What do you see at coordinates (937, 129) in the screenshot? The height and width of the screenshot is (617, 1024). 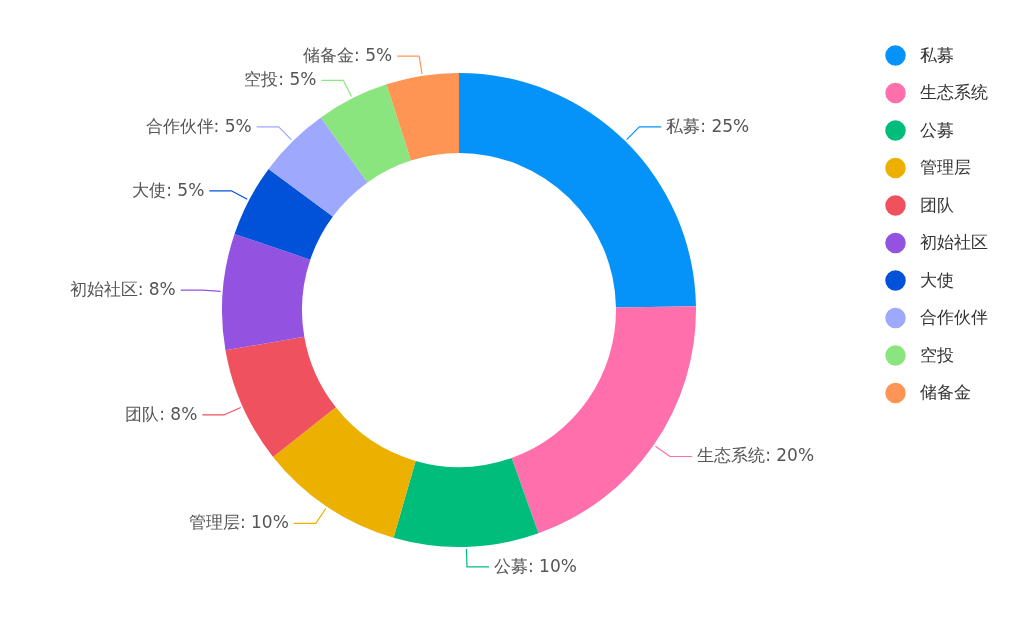 I see `legend-label: 公募` at bounding box center [937, 129].